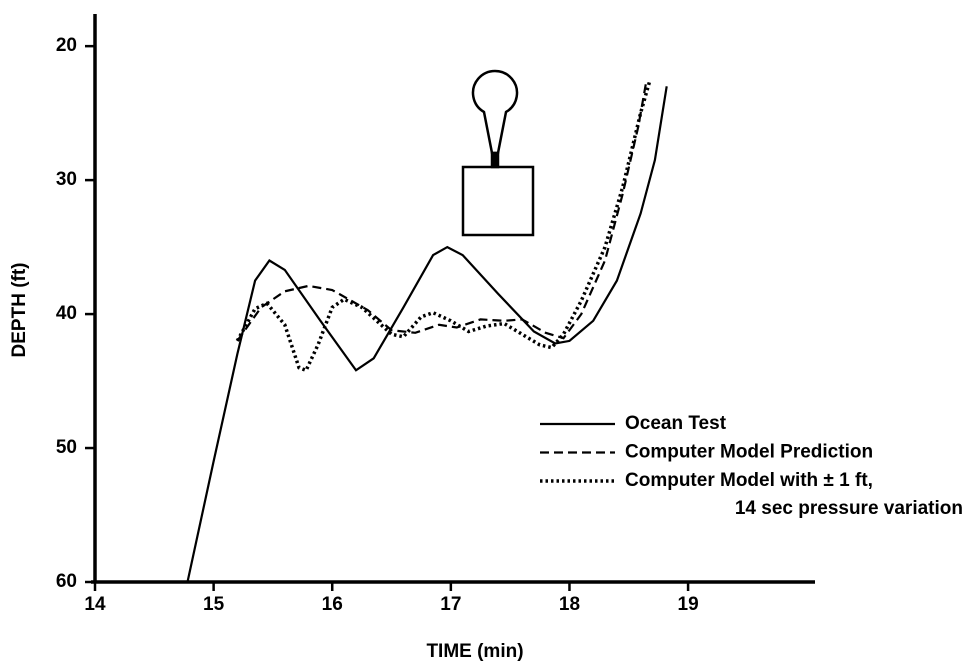  What do you see at coordinates (332, 604) in the screenshot?
I see `x-tick-label: 16` at bounding box center [332, 604].